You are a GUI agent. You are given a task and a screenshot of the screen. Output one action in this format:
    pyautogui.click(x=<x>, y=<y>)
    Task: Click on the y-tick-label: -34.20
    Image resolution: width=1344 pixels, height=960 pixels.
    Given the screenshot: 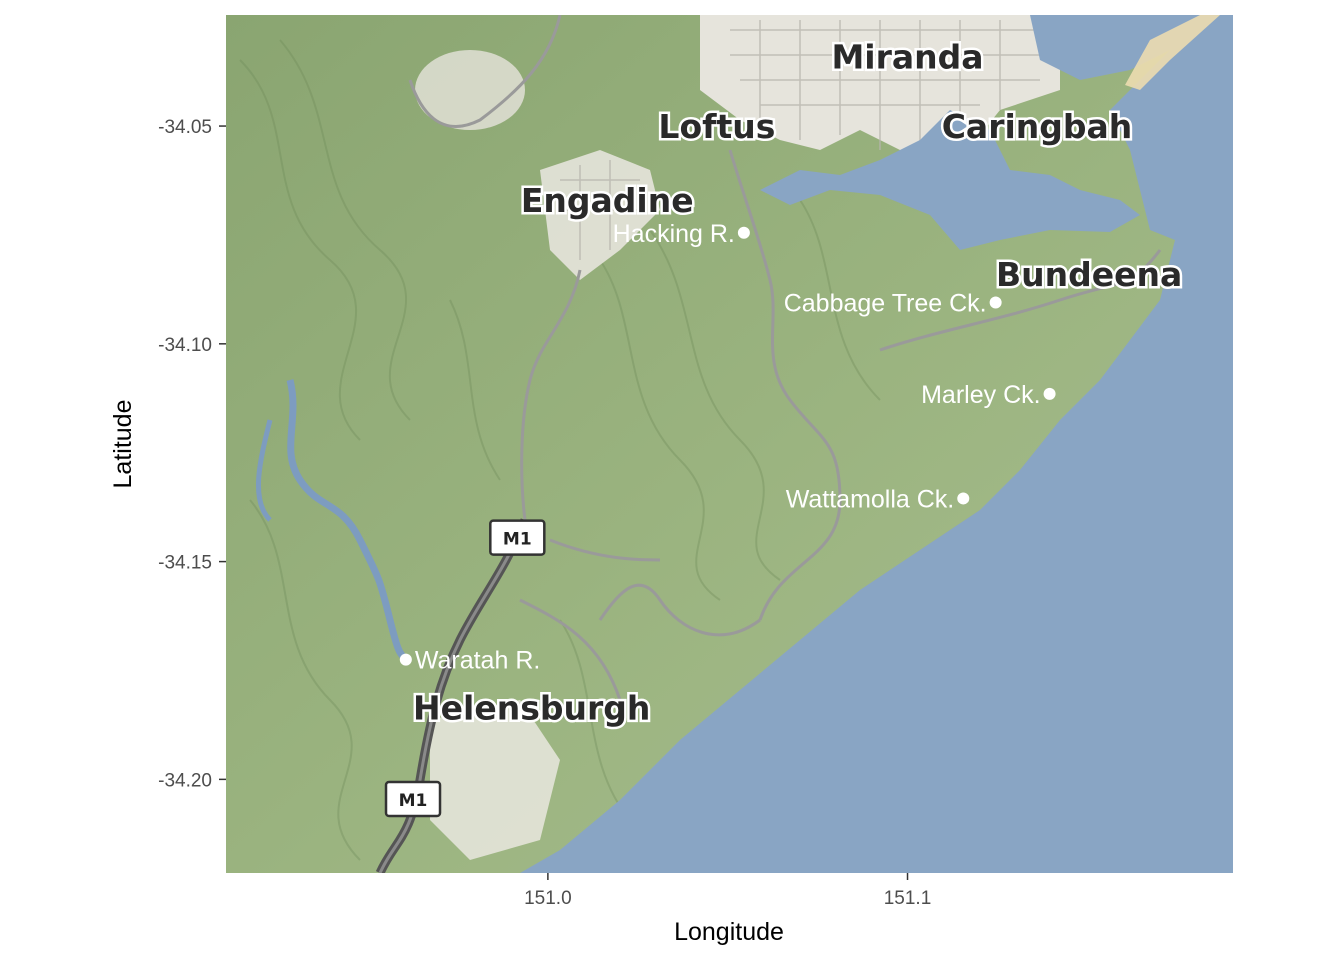 What is the action you would take?
    pyautogui.click(x=185, y=780)
    